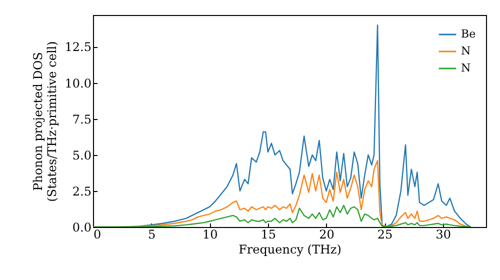  I want to click on x-tick-label: 20, so click(326, 235).